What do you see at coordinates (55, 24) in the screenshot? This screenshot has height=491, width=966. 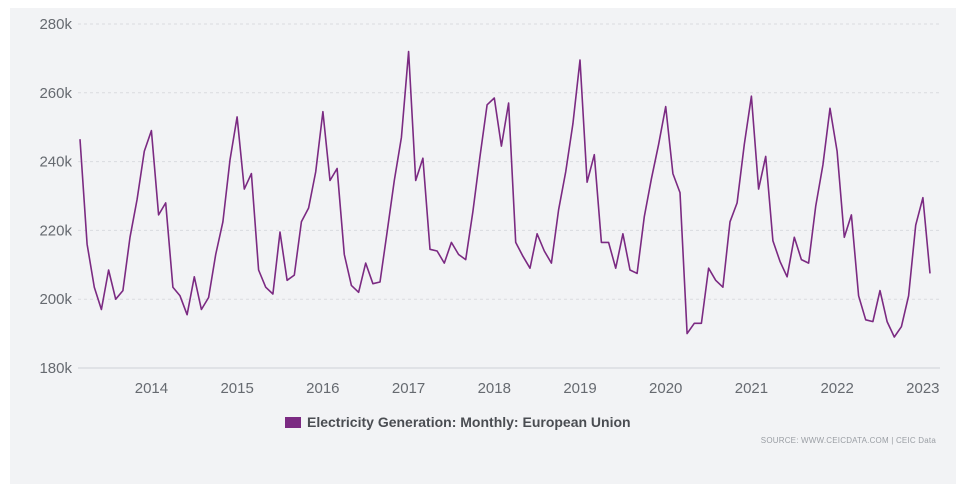 I see `y-tick-label: 280k` at bounding box center [55, 24].